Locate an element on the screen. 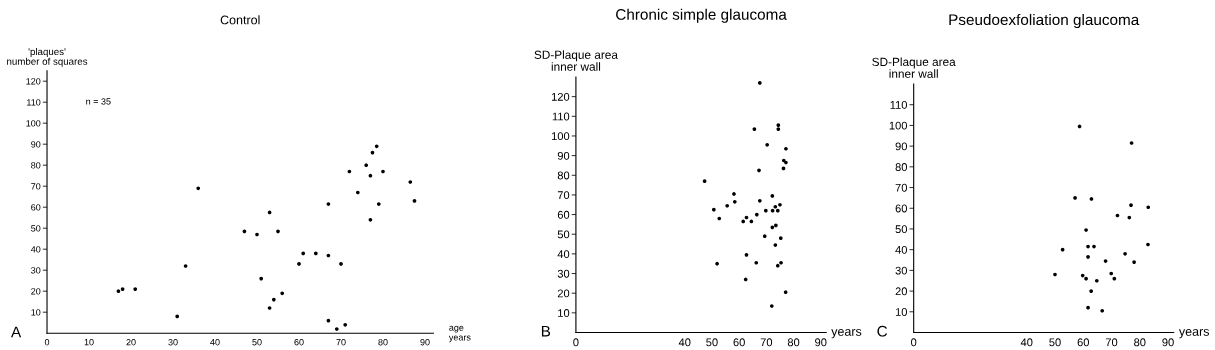 The width and height of the screenshot is (1215, 350). x-axis-title: age years is located at coordinates (459, 334).